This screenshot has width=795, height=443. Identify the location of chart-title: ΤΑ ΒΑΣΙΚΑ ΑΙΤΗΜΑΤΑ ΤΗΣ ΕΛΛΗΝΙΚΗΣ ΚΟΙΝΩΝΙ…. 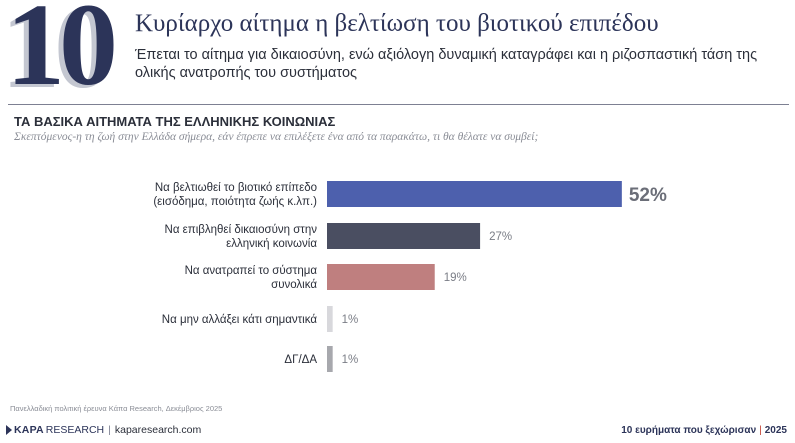
(175, 121).